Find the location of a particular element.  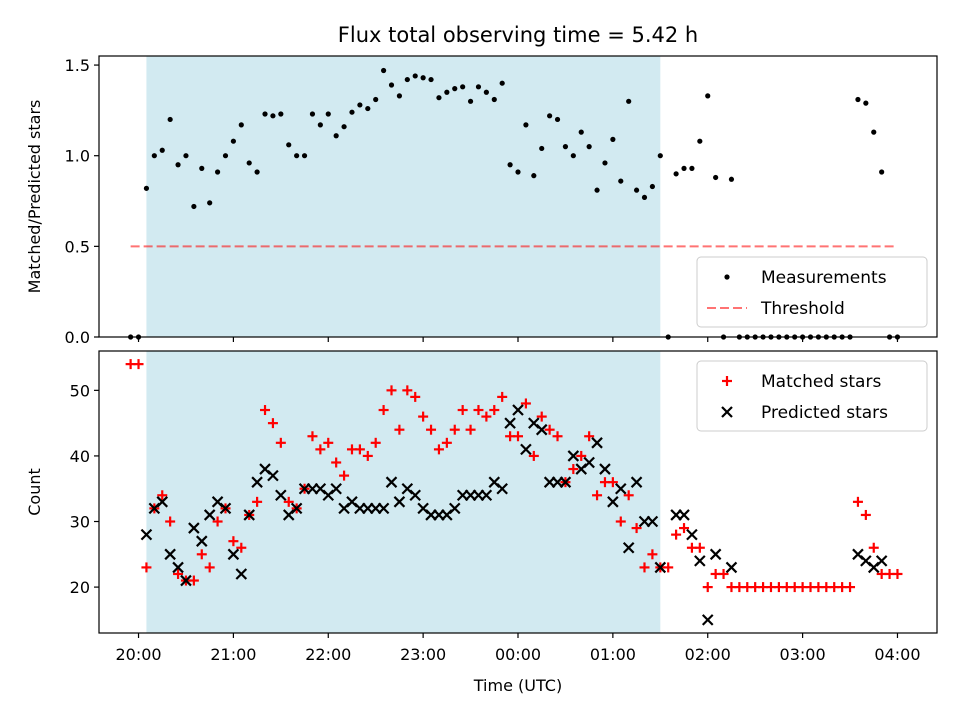

legend-label: Matched stars is located at coordinates (821, 382).